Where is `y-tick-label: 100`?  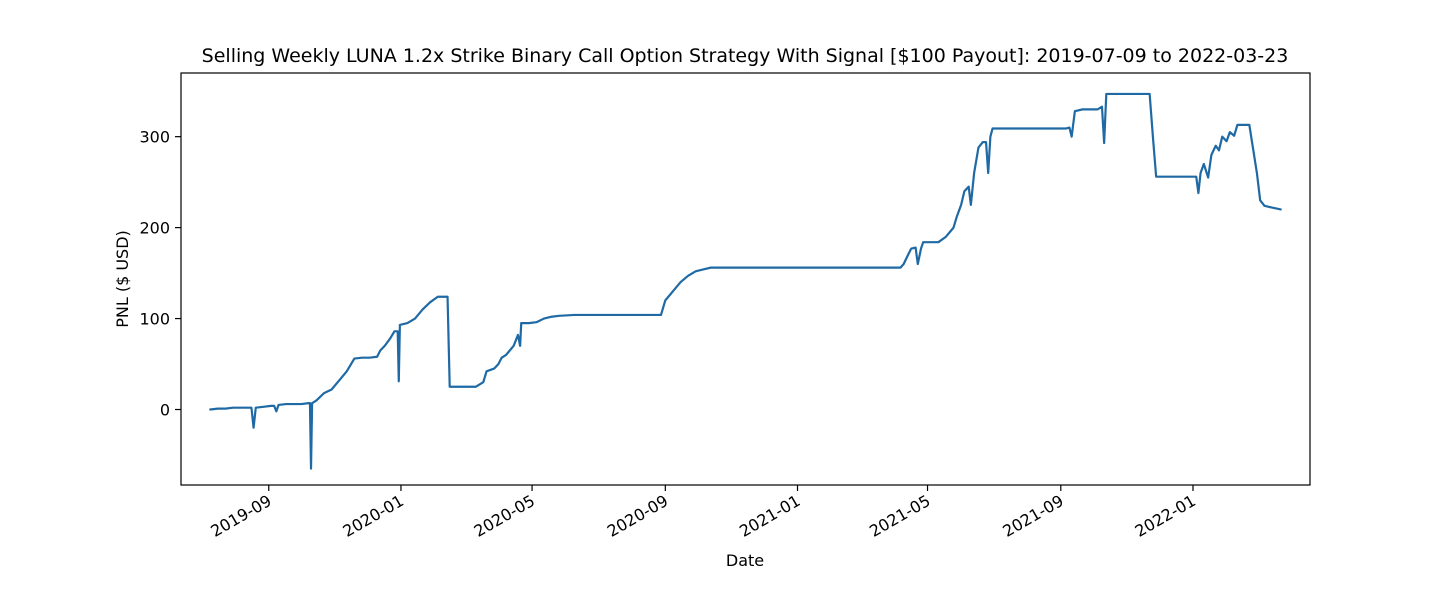
y-tick-label: 100 is located at coordinates (154, 319).